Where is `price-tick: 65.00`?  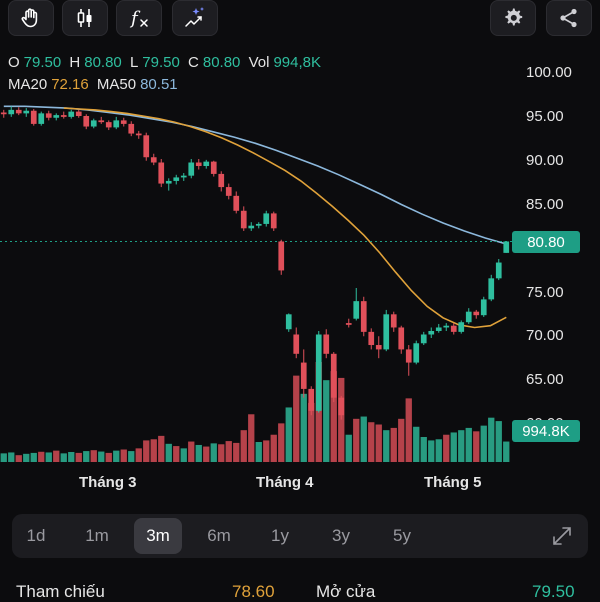
price-tick: 65.00 is located at coordinates (545, 379).